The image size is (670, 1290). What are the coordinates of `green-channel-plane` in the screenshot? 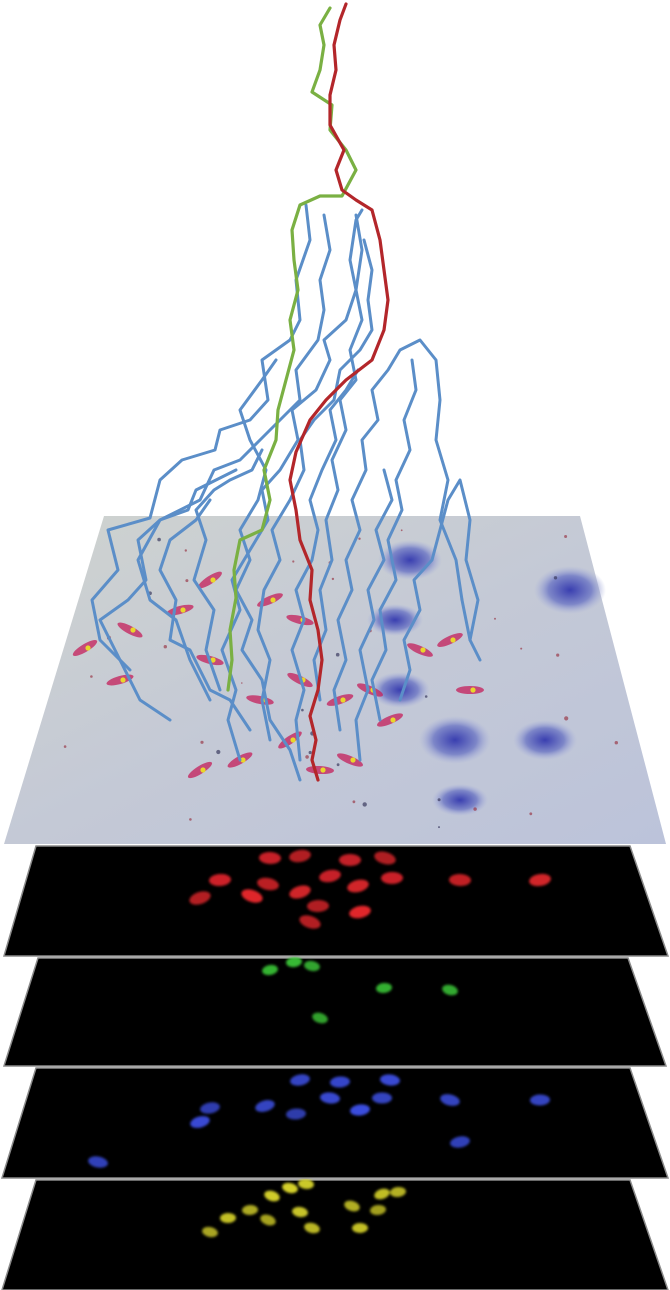 It's located at (335, 1012).